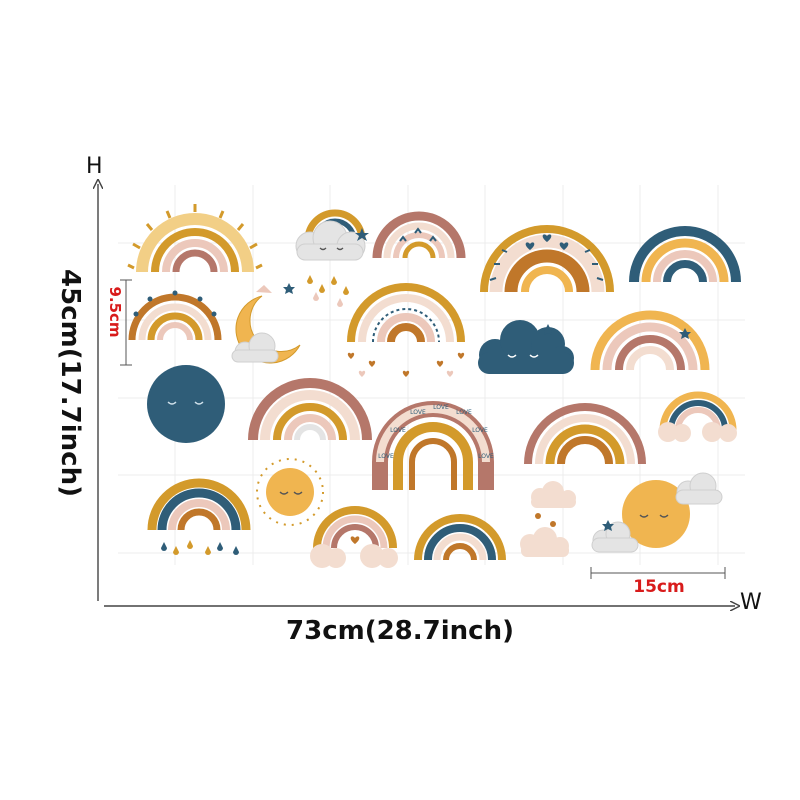  What do you see at coordinates (436, 432) in the screenshot?
I see `love-banner-words: LOVE LOVE LOVE LOVE LOVE LOVE LOVE` at bounding box center [436, 432].